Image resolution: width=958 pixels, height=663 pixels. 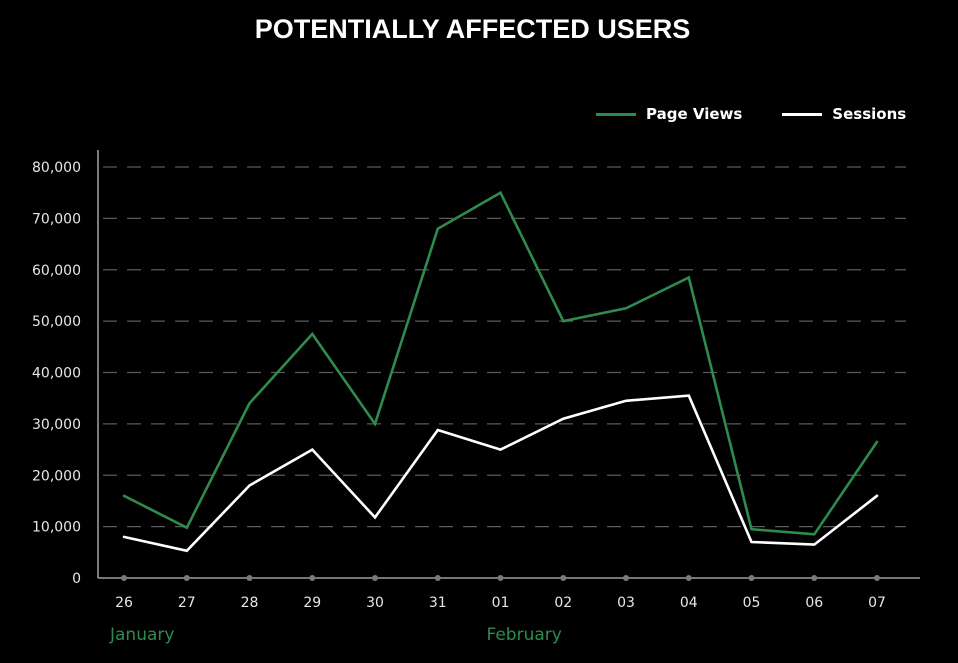 What do you see at coordinates (472, 29) in the screenshot?
I see `chart-title: POTENTIALLY AFFECTED USERS` at bounding box center [472, 29].